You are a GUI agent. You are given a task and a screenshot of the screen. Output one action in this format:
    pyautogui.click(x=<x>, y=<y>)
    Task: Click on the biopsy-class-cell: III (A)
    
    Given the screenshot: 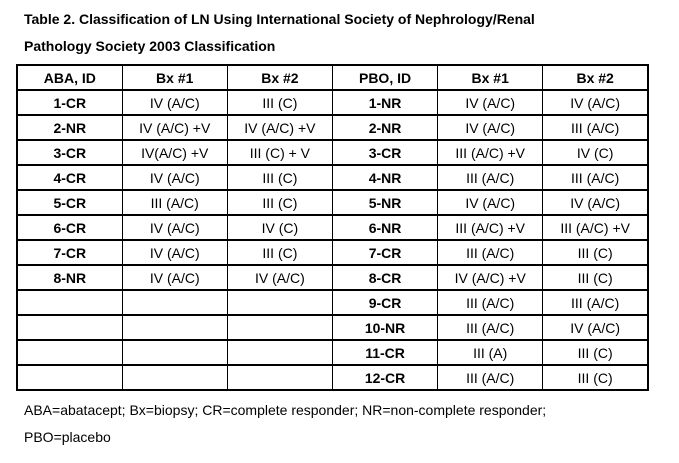 What is the action you would take?
    pyautogui.click(x=490, y=352)
    